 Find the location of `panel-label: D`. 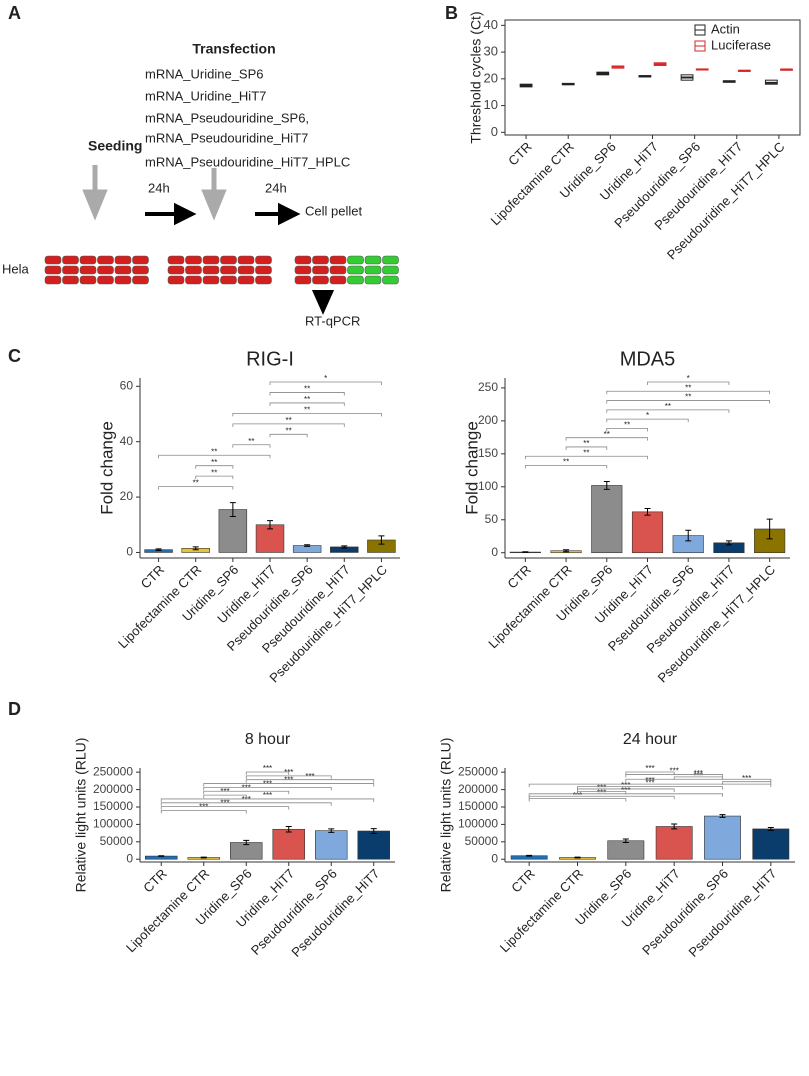

panel-label: D is located at coordinates (14, 709).